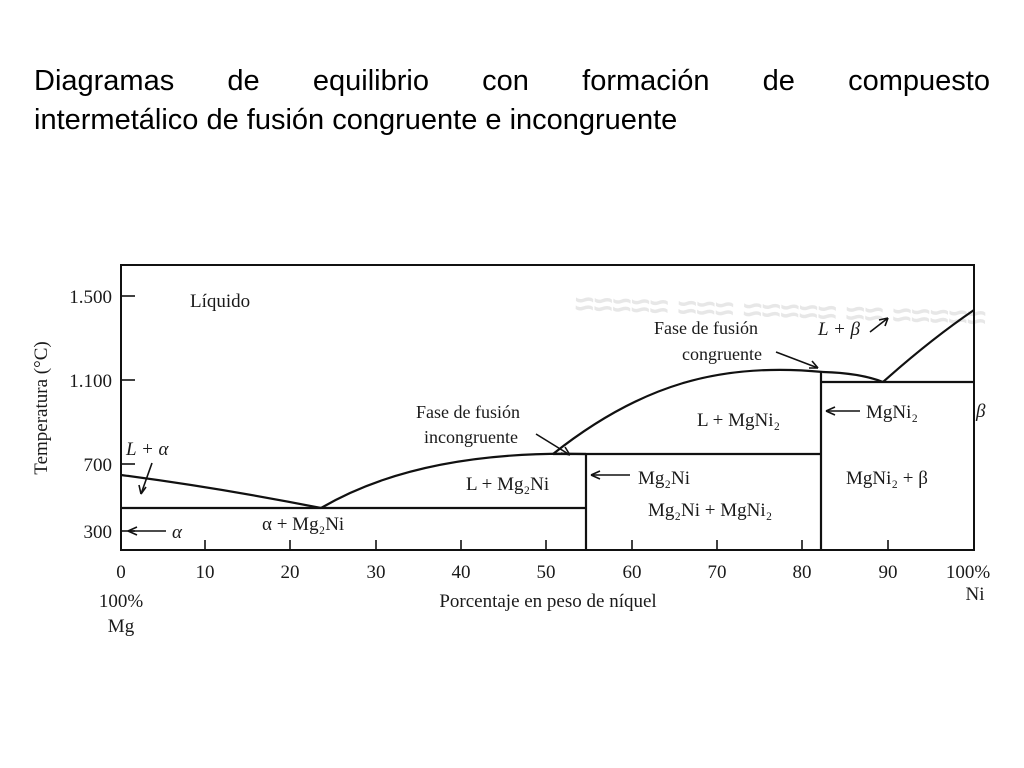  I want to click on region-l-mgni2: L + MgNi₂, so click(738, 420).